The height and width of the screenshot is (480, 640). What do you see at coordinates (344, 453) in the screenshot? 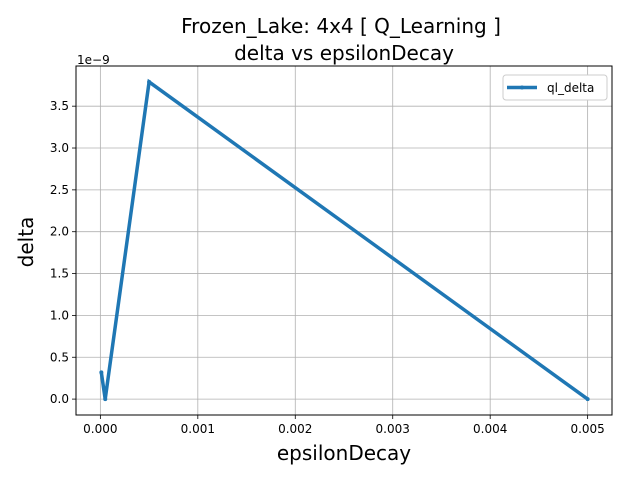
I see `x-axis-label: epsilonDecay` at bounding box center [344, 453].